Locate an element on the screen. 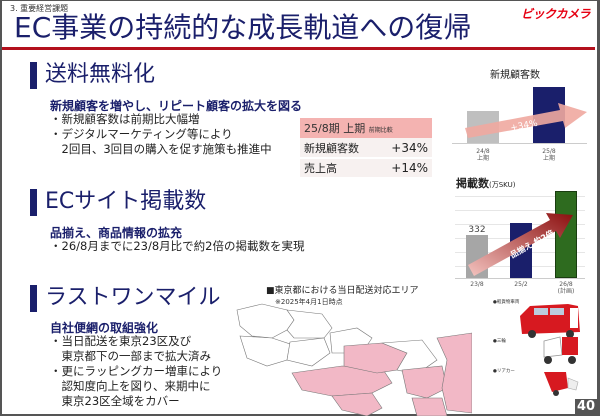 Image resolution: width=600 pixels, height=416 pixels. section-subtitle: 品揃え、商品情報の拡充 is located at coordinates (116, 233).